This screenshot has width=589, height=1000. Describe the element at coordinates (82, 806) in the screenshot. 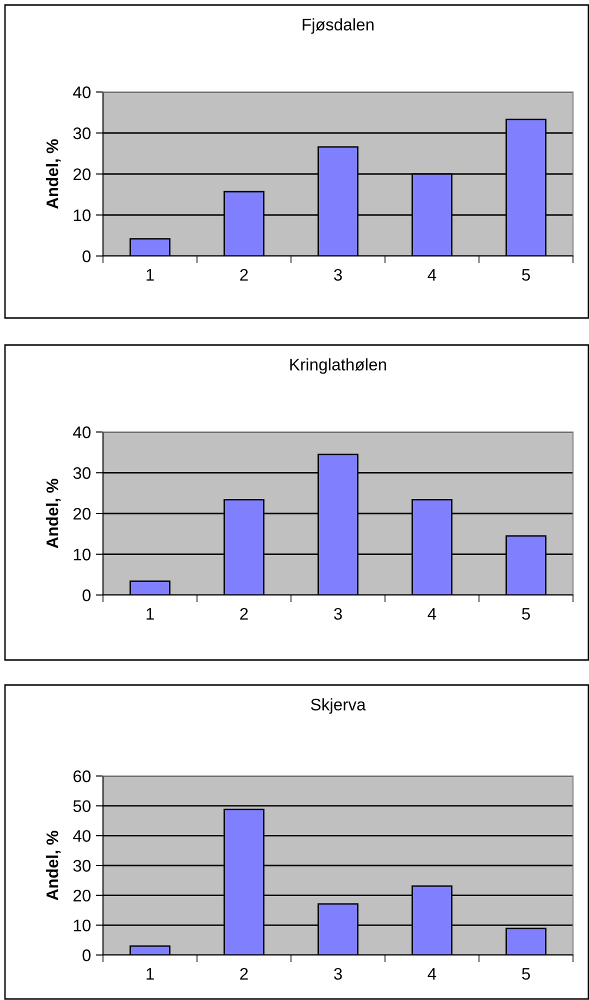

I see `y-tick-label: 50` at that location.